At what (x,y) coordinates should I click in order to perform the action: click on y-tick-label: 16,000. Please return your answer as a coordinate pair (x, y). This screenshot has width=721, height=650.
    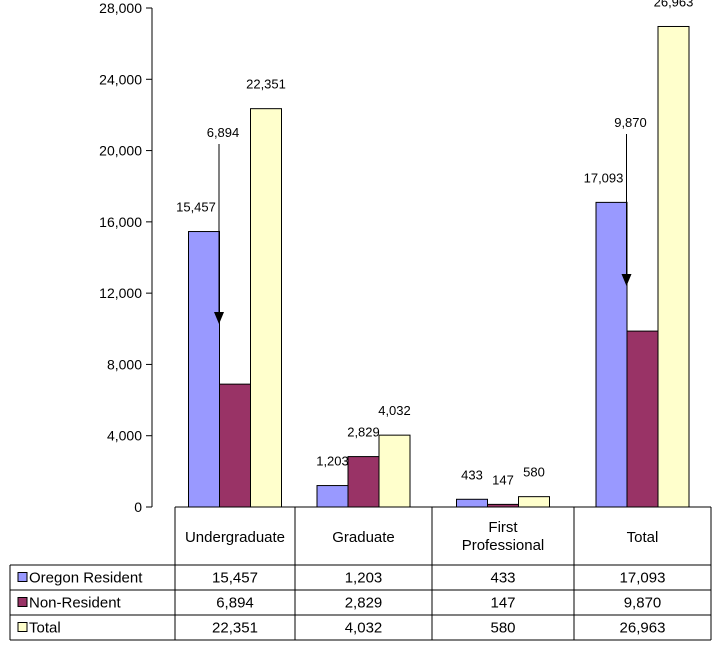
    Looking at the image, I should click on (120, 222).